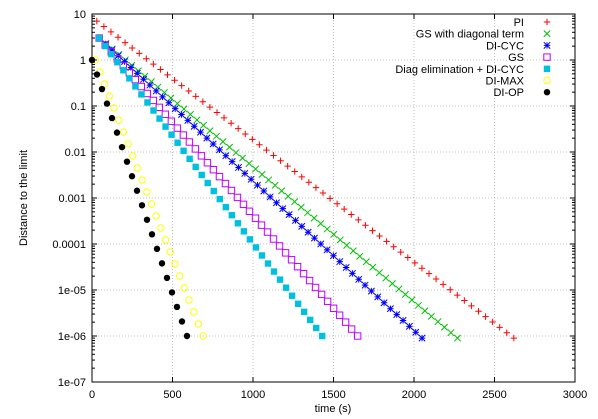 The height and width of the screenshot is (419, 598). Describe the element at coordinates (505, 82) in the screenshot. I see `legend-label: DI-MAX` at that location.